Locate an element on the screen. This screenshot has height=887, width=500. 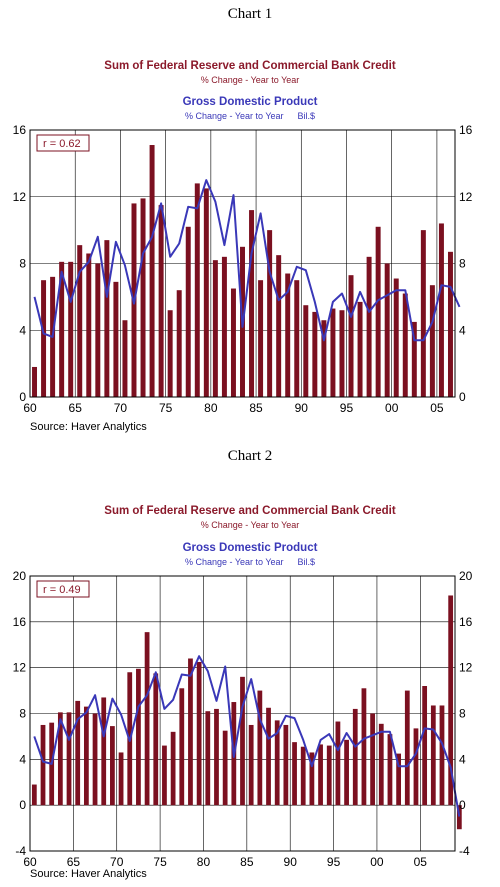
x-tick-label: 00 is located at coordinates (392, 408).